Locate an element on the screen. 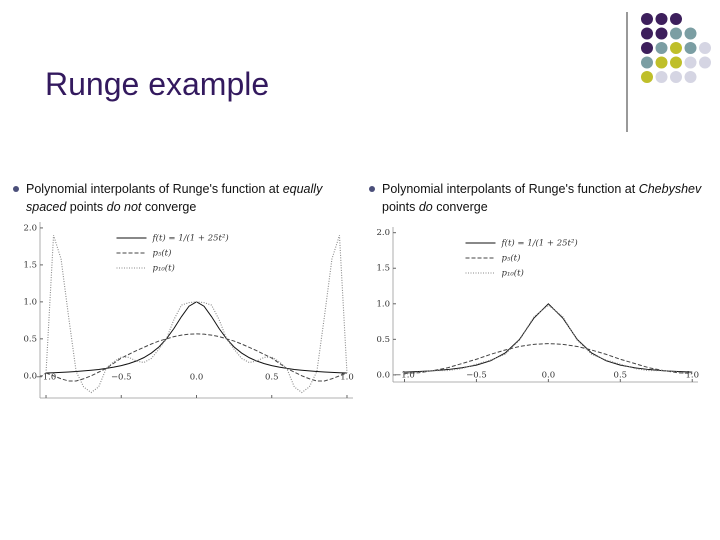  dot-grid is located at coordinates (676, 48).